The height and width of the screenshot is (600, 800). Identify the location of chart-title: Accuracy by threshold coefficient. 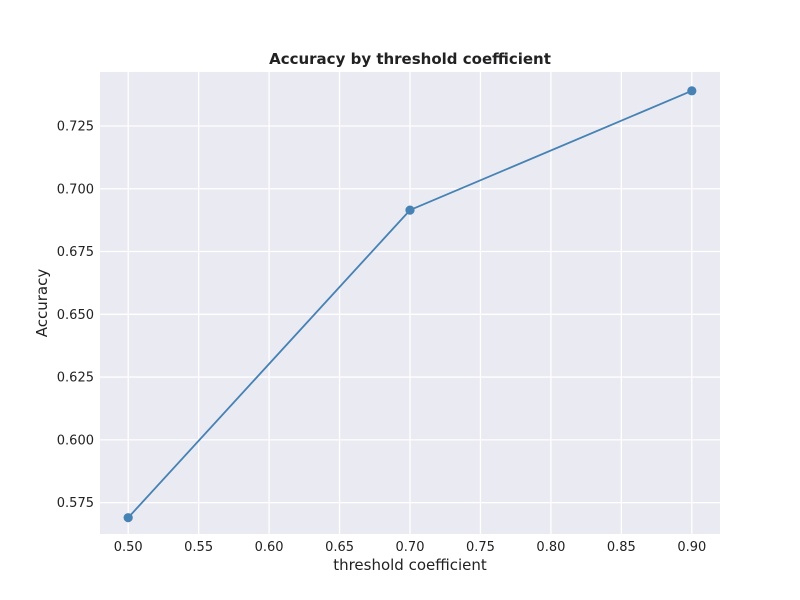
(410, 59).